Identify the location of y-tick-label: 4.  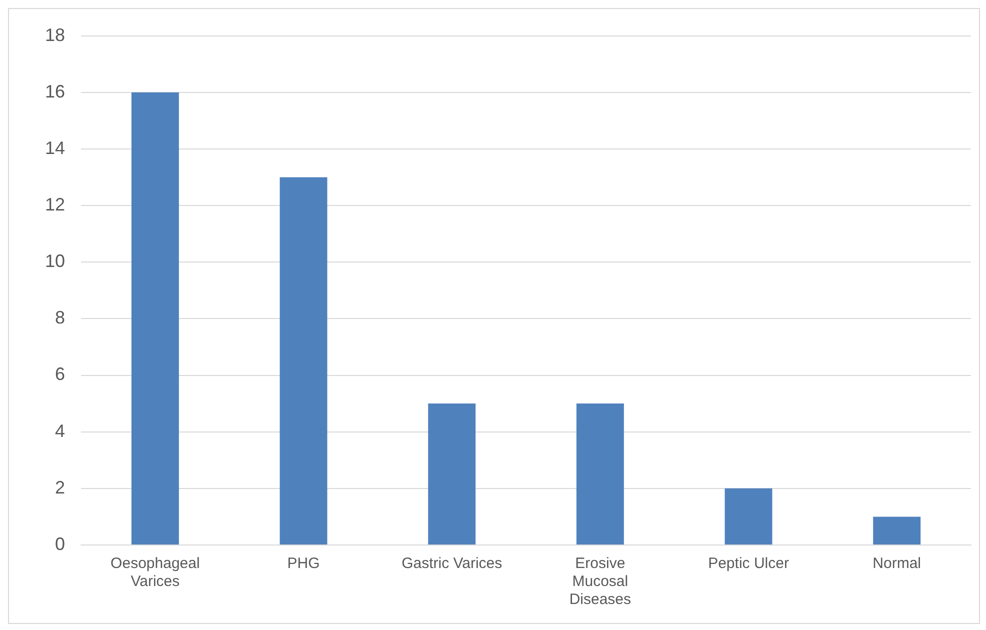
(60, 430).